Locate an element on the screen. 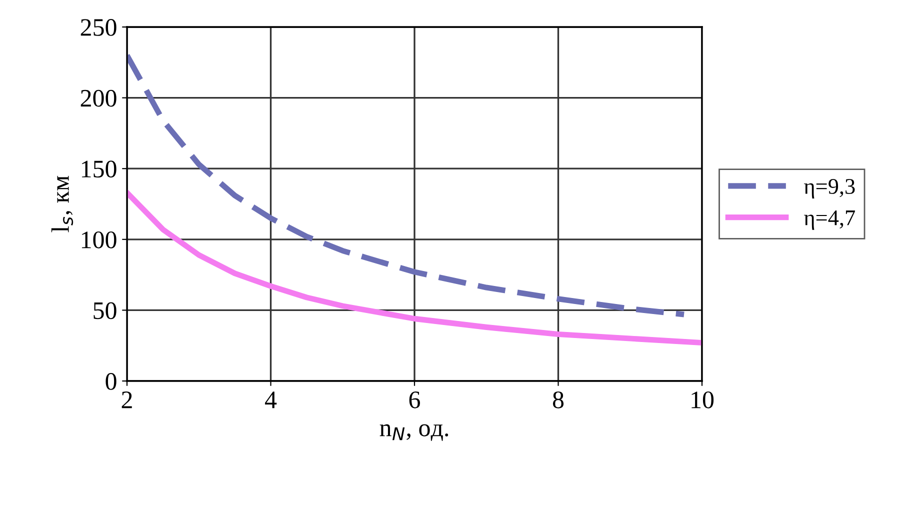 Image resolution: width=909 pixels, height=510 pixels. x-tick-label: 10 is located at coordinates (703, 399).